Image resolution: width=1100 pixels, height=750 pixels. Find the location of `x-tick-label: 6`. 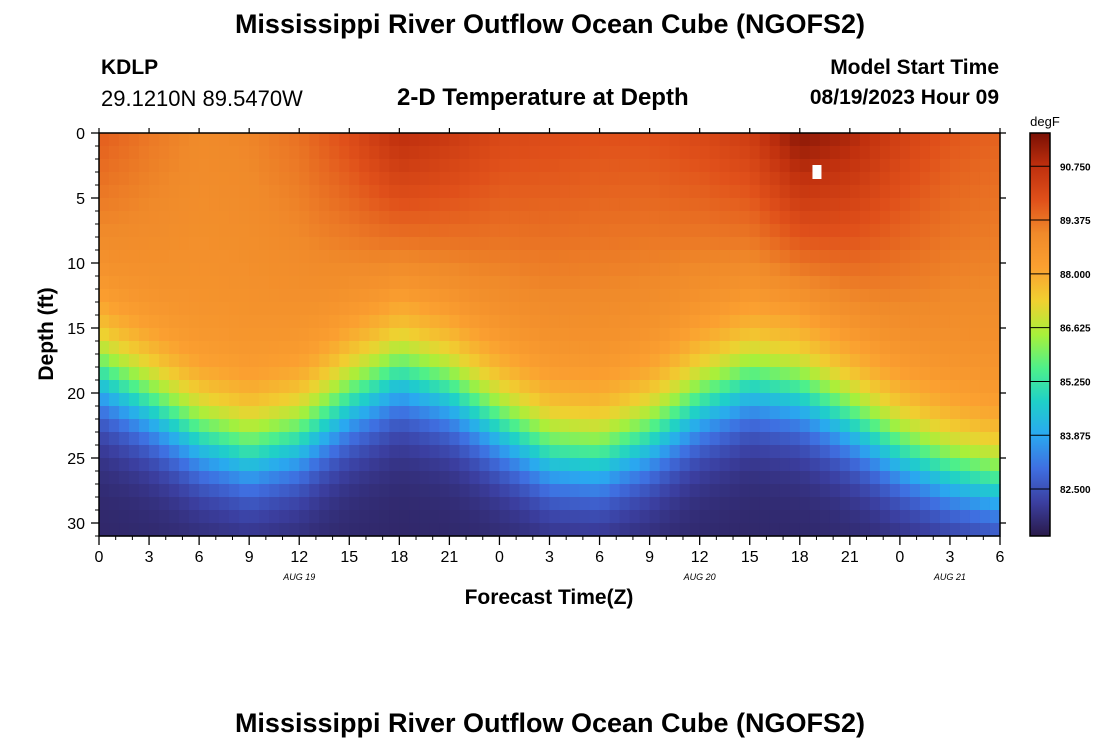

x-tick-label: 6 is located at coordinates (199, 557).